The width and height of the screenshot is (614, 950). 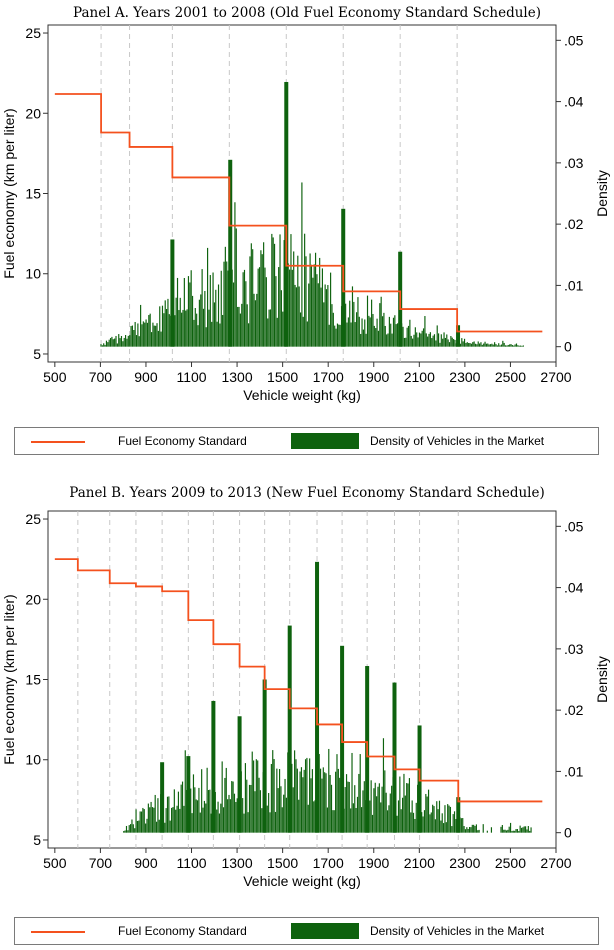 I want to click on density-spike, so click(x=264, y=756).